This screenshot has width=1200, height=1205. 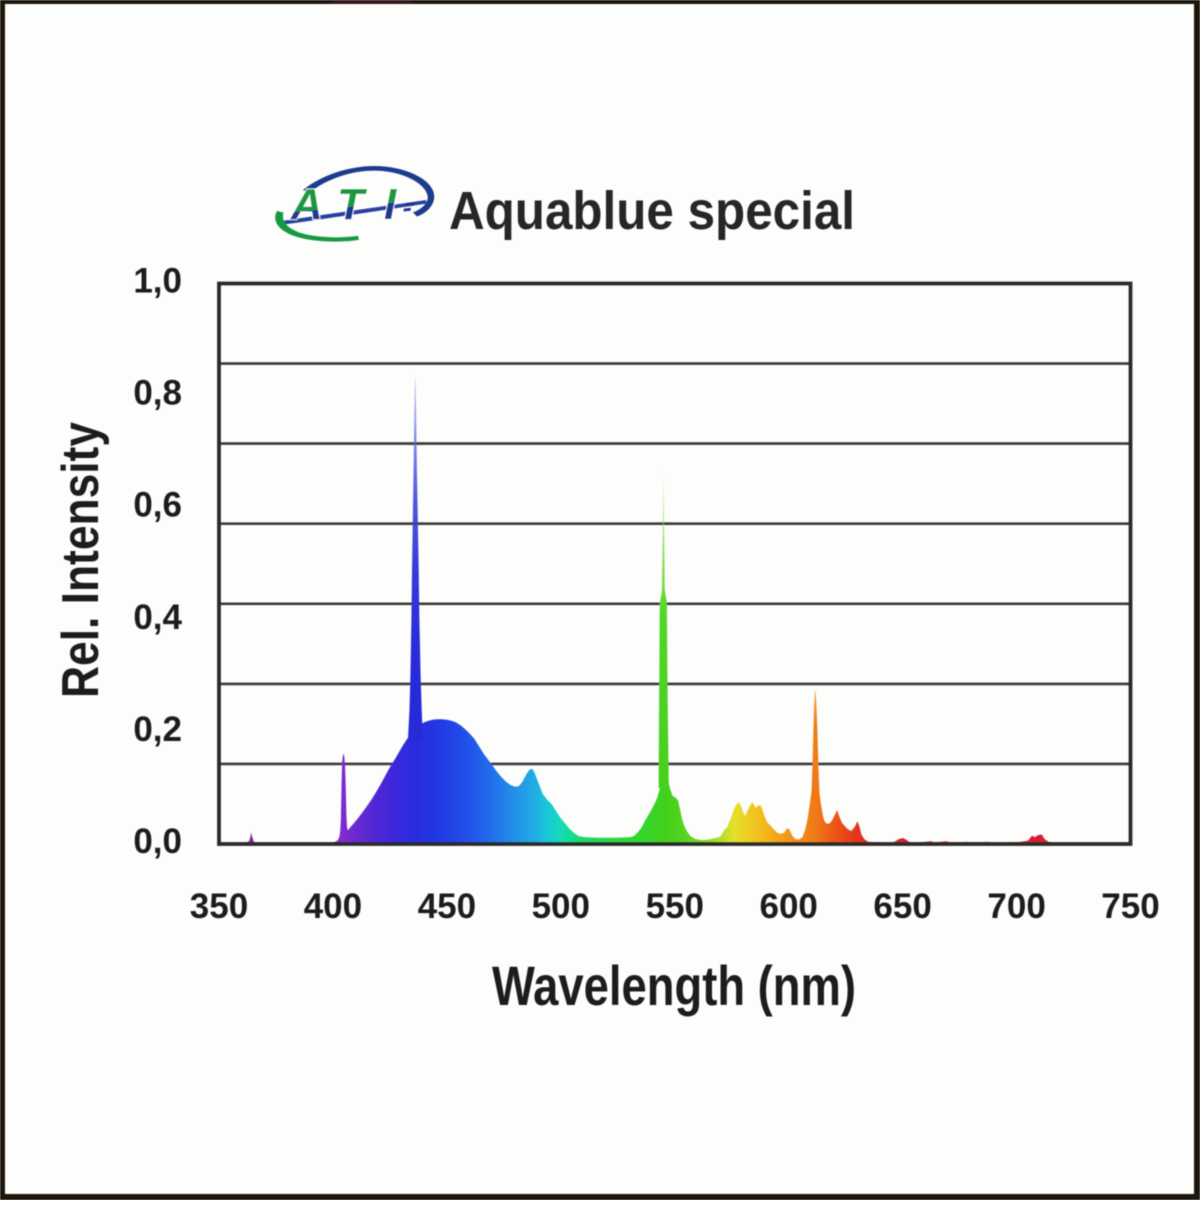 What do you see at coordinates (675, 906) in the screenshot?
I see `svg-text: 550` at bounding box center [675, 906].